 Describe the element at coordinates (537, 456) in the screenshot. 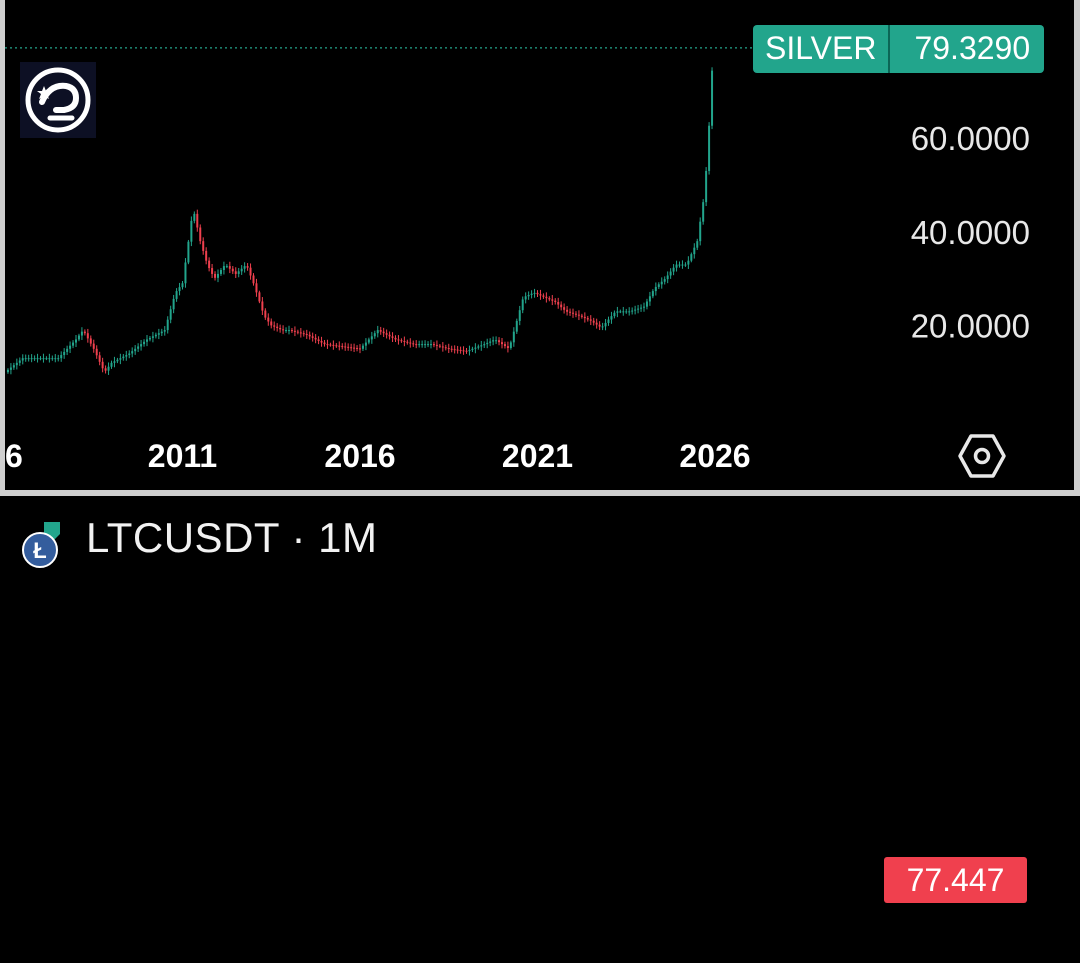

I see `silver-x-tick-label: 2021` at that location.